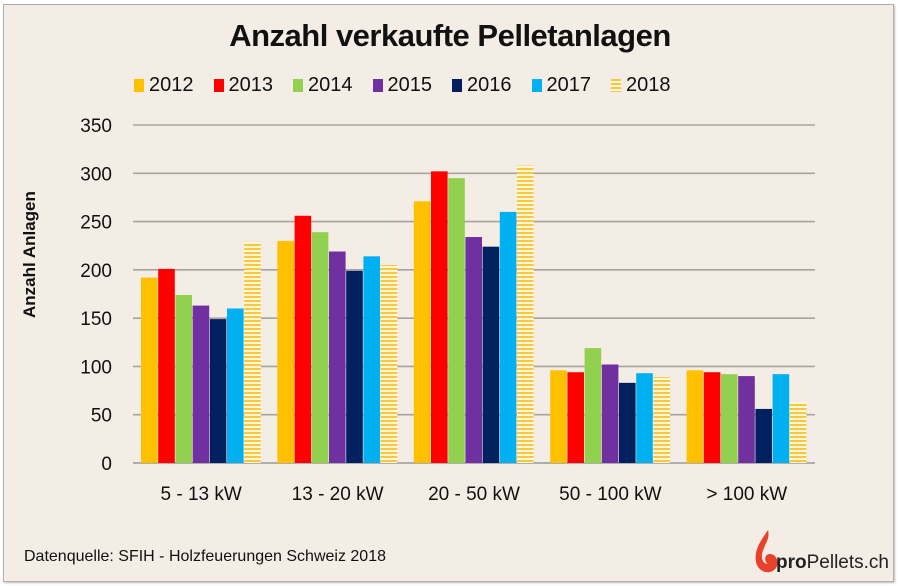 This screenshot has height=586, width=900. What do you see at coordinates (96, 223) in the screenshot?
I see `y-tick-label: 250` at bounding box center [96, 223].